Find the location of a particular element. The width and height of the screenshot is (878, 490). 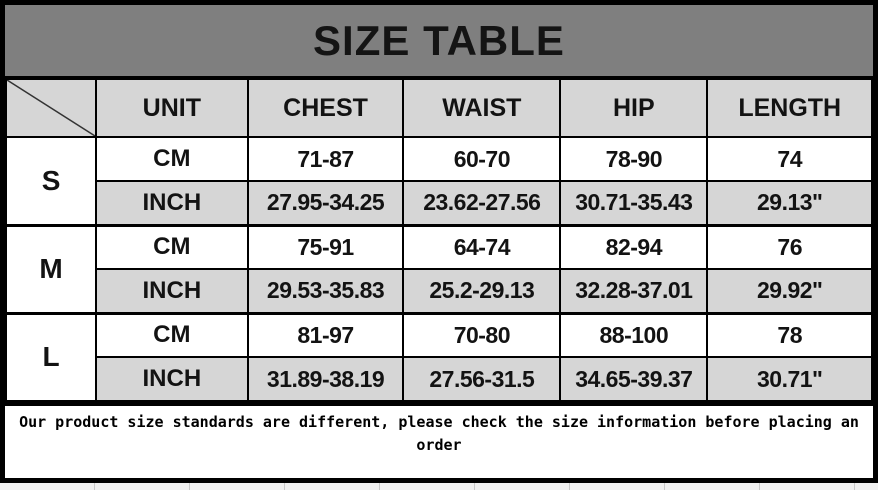

column-header-unit: UNIT is located at coordinates (172, 108).